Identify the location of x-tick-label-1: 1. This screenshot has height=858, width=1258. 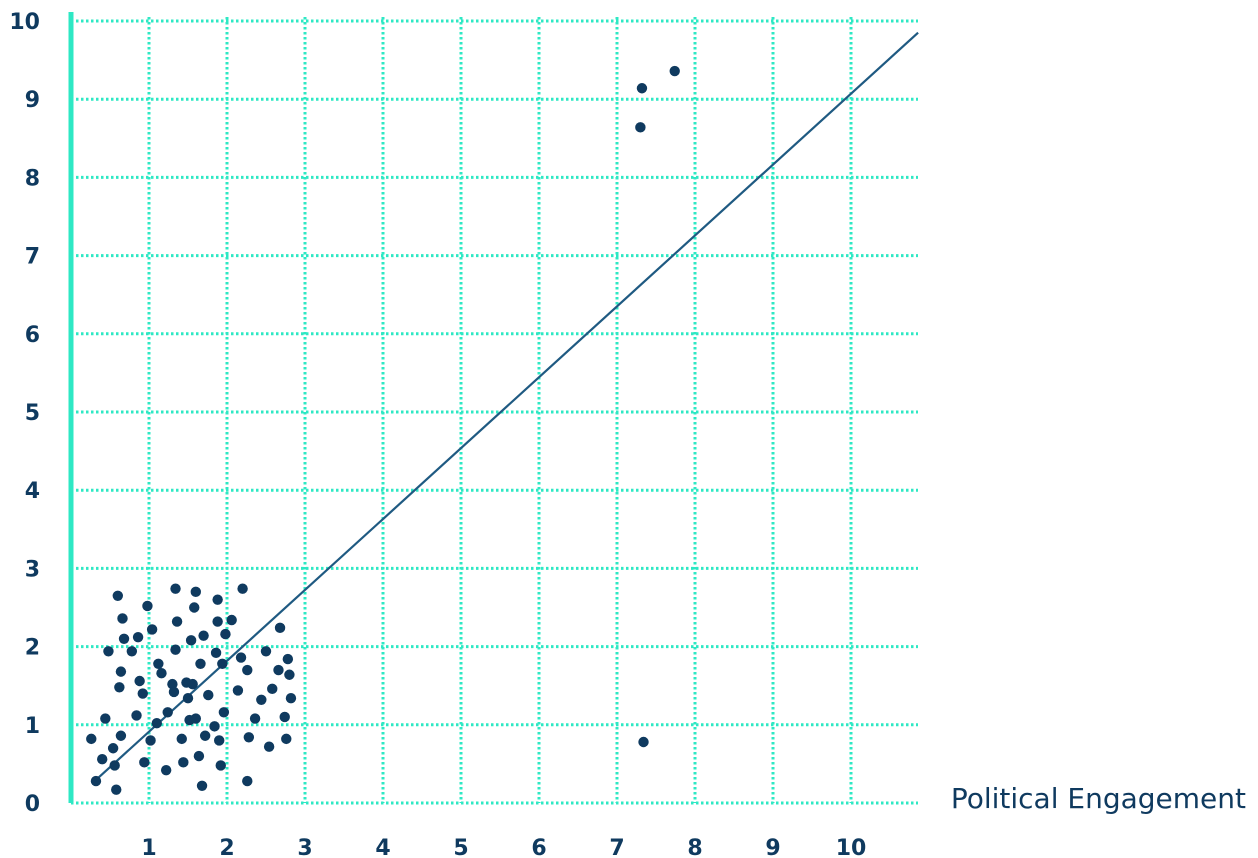
(148, 847).